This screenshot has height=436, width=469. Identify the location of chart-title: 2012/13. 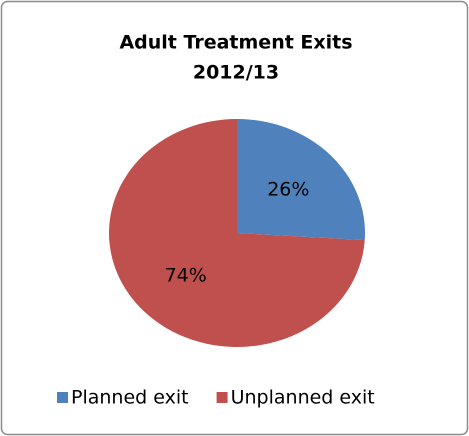
(236, 73).